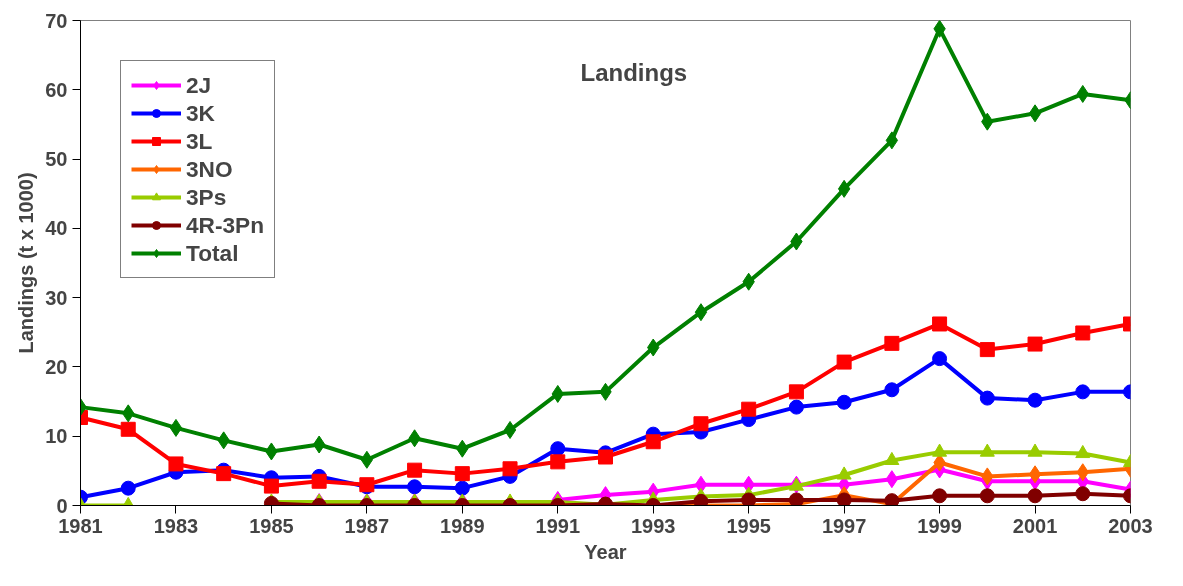 The height and width of the screenshot is (586, 1183). Describe the element at coordinates (653, 525) in the screenshot. I see `x-tick-label: 1993` at that location.